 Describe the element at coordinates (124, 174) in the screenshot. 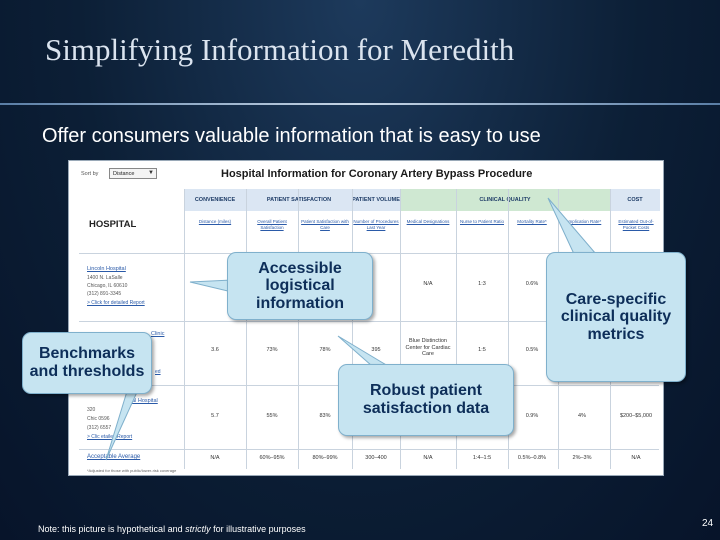

I see `sort-select-value: Distance` at that location.